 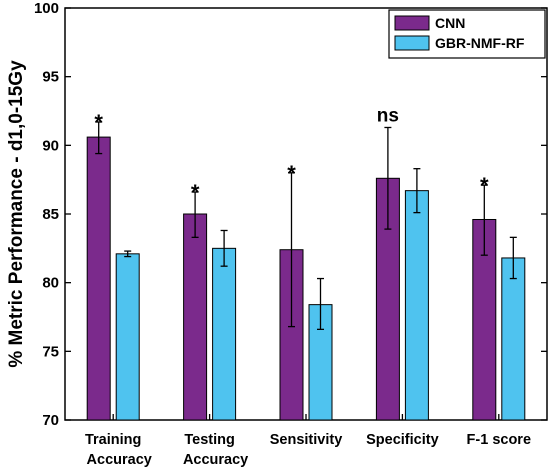 What do you see at coordinates (467, 34) in the screenshot?
I see `legend: CNN GBR-NMF-RF` at bounding box center [467, 34].